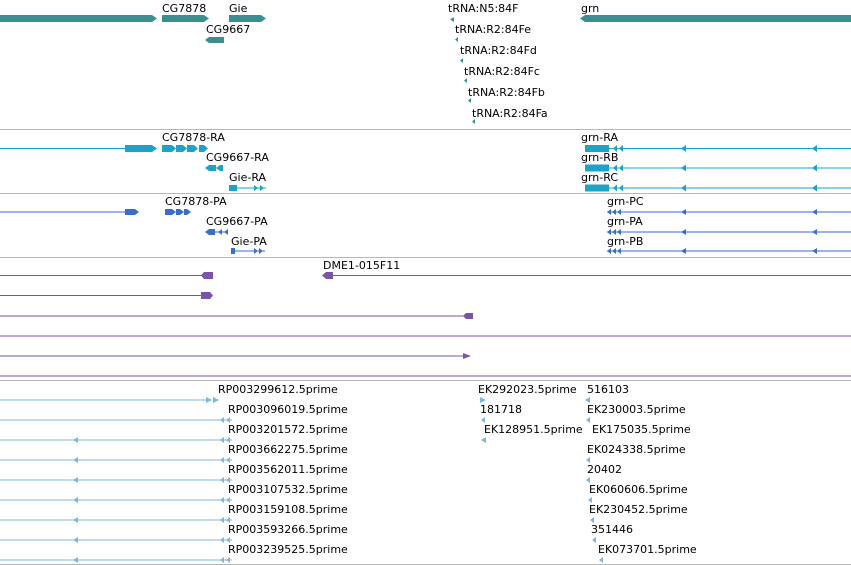 The image size is (851, 565). Describe the element at coordinates (590, 8) in the screenshot. I see `gene-label-grn: grn` at that location.